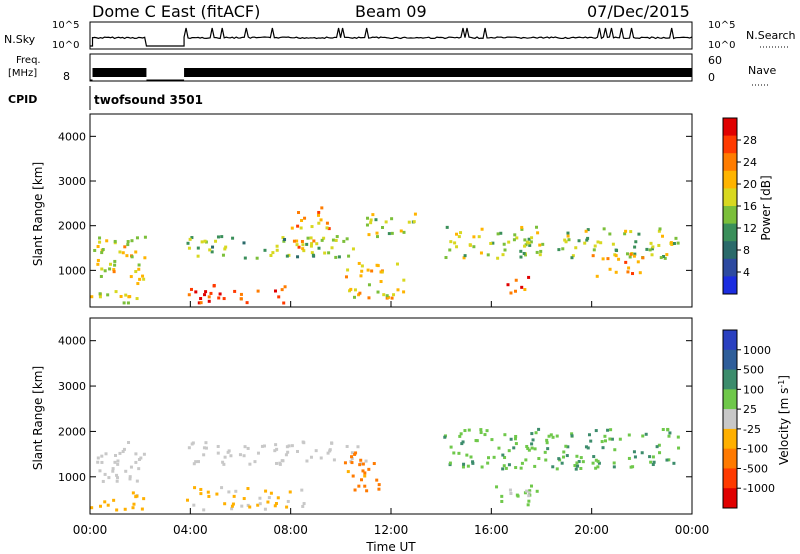 The width and height of the screenshot is (800, 554). What do you see at coordinates (752, 429) in the screenshot?
I see `velocity-colorbar-tick-label: -25` at bounding box center [752, 429].